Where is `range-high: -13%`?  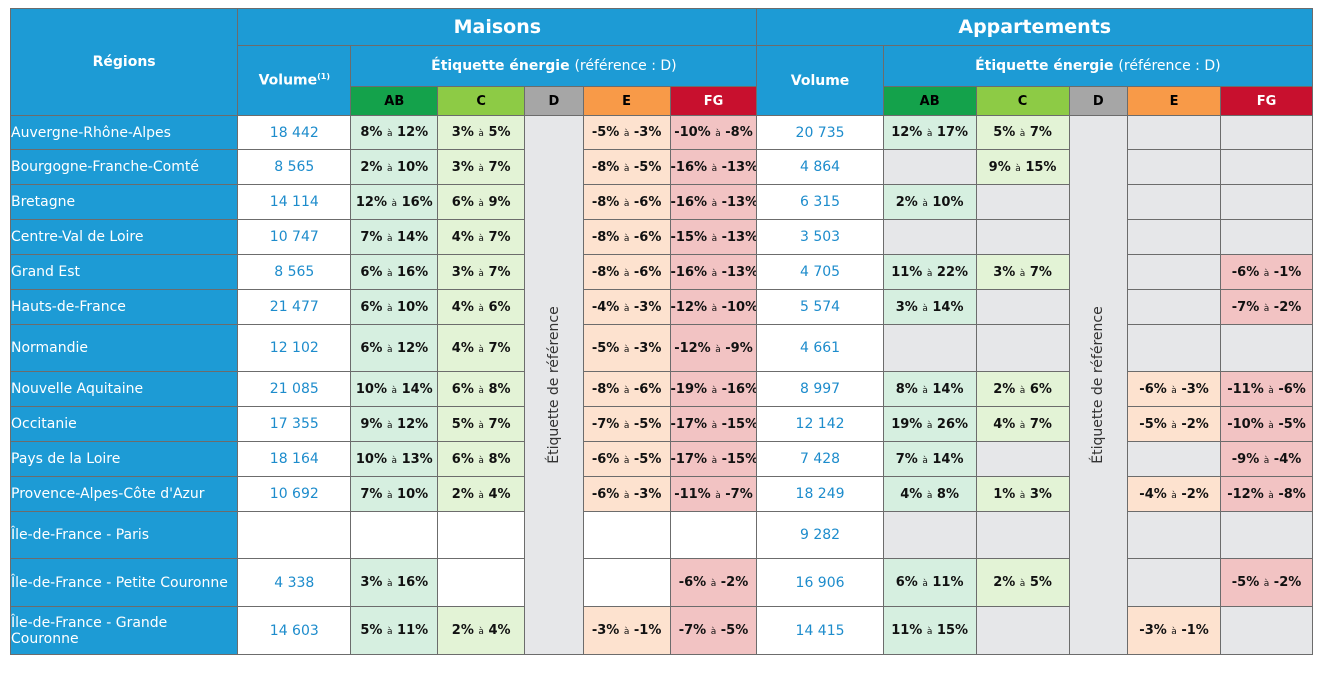
range-high: -13% is located at coordinates (739, 202).